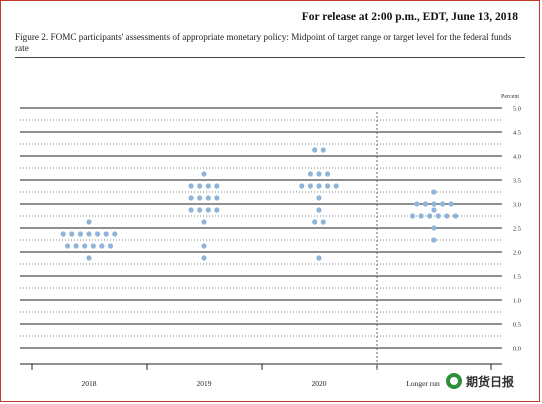 The height and width of the screenshot is (404, 542). Describe the element at coordinates (517, 205) in the screenshot. I see `y-tick-label: 3.0` at that location.